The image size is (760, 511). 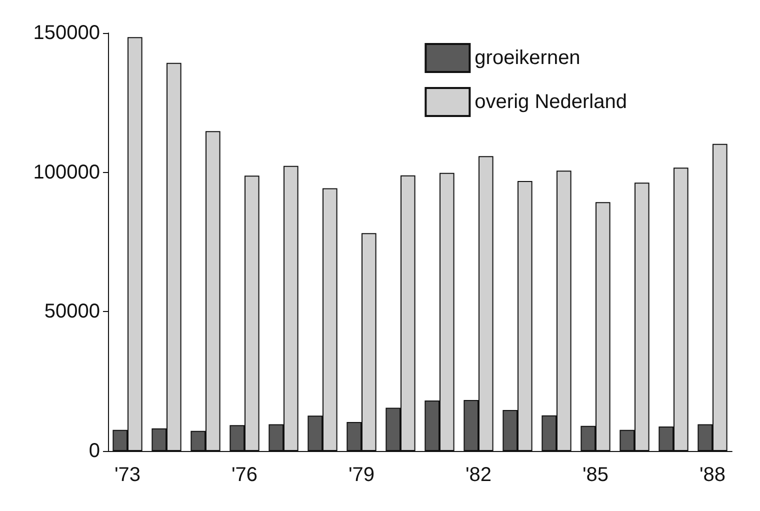 I want to click on x-tick-label: '85, so click(x=595, y=475).